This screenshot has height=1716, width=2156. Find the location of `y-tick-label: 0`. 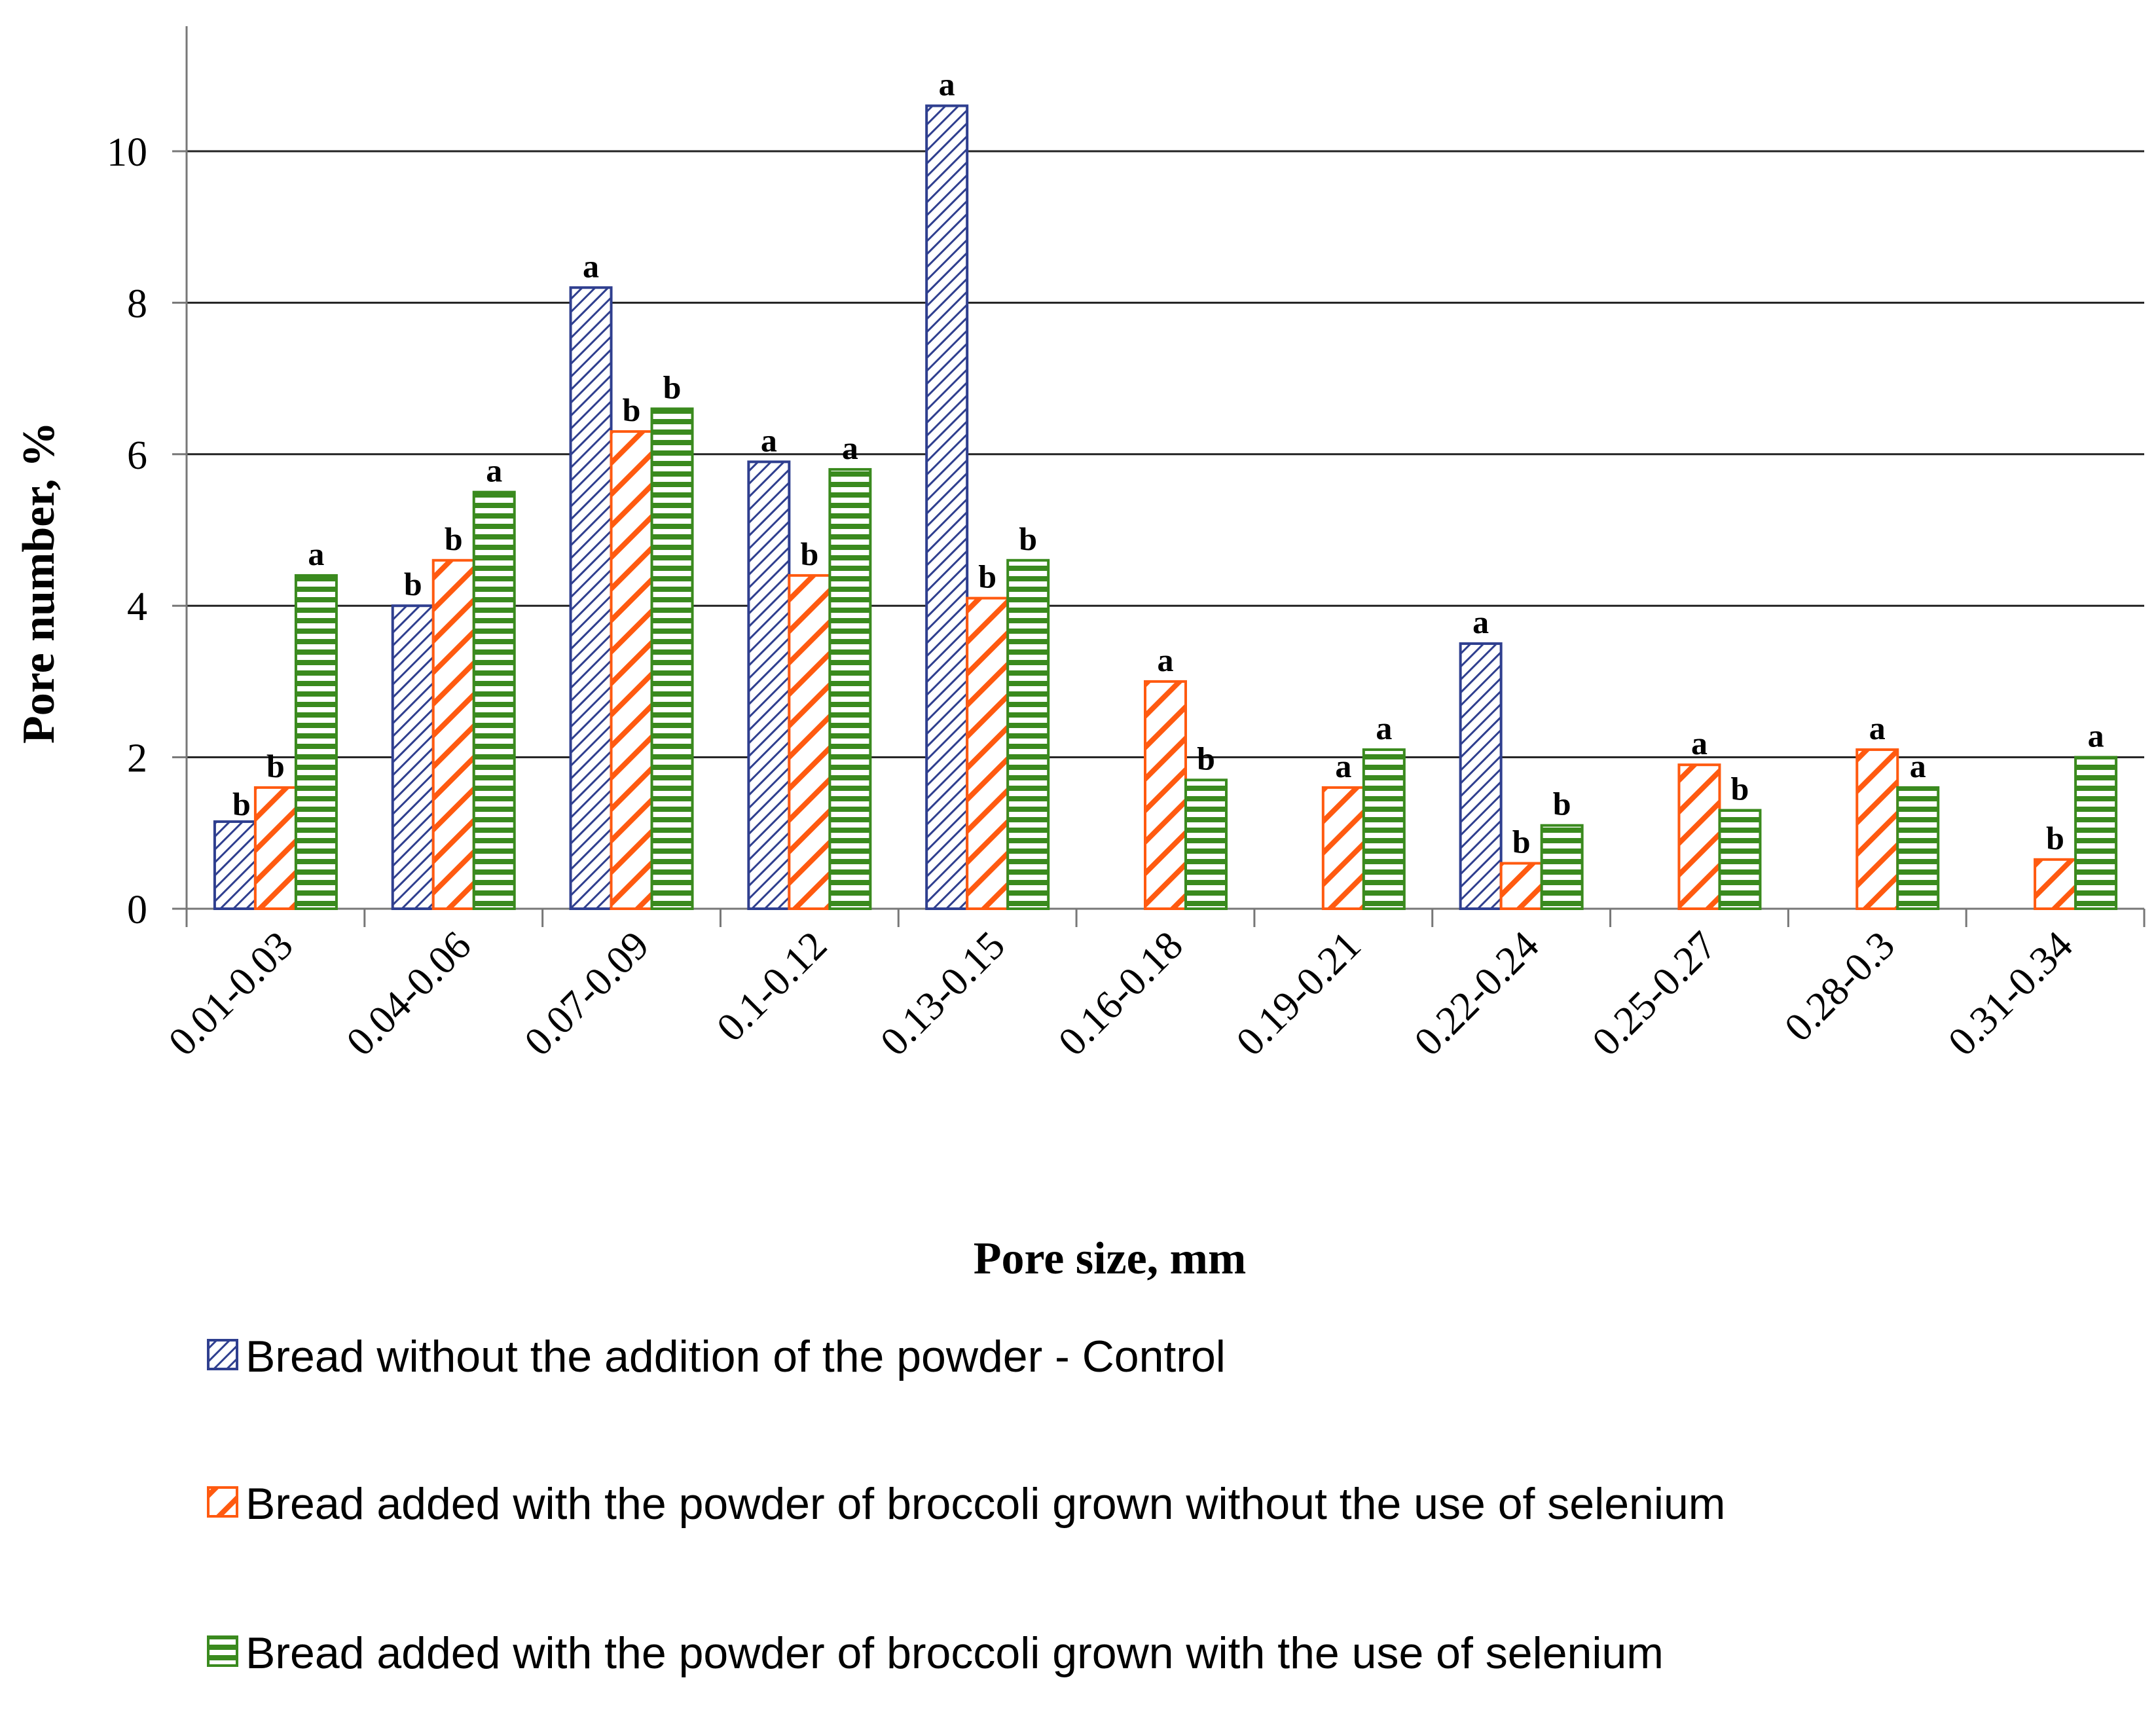

y-tick-label: 0 is located at coordinates (137, 910).